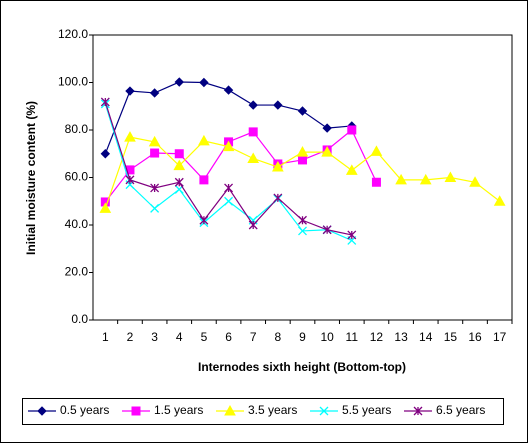 The image size is (528, 443). Describe the element at coordinates (272, 410) in the screenshot. I see `legend-label: 3.5 years` at that location.